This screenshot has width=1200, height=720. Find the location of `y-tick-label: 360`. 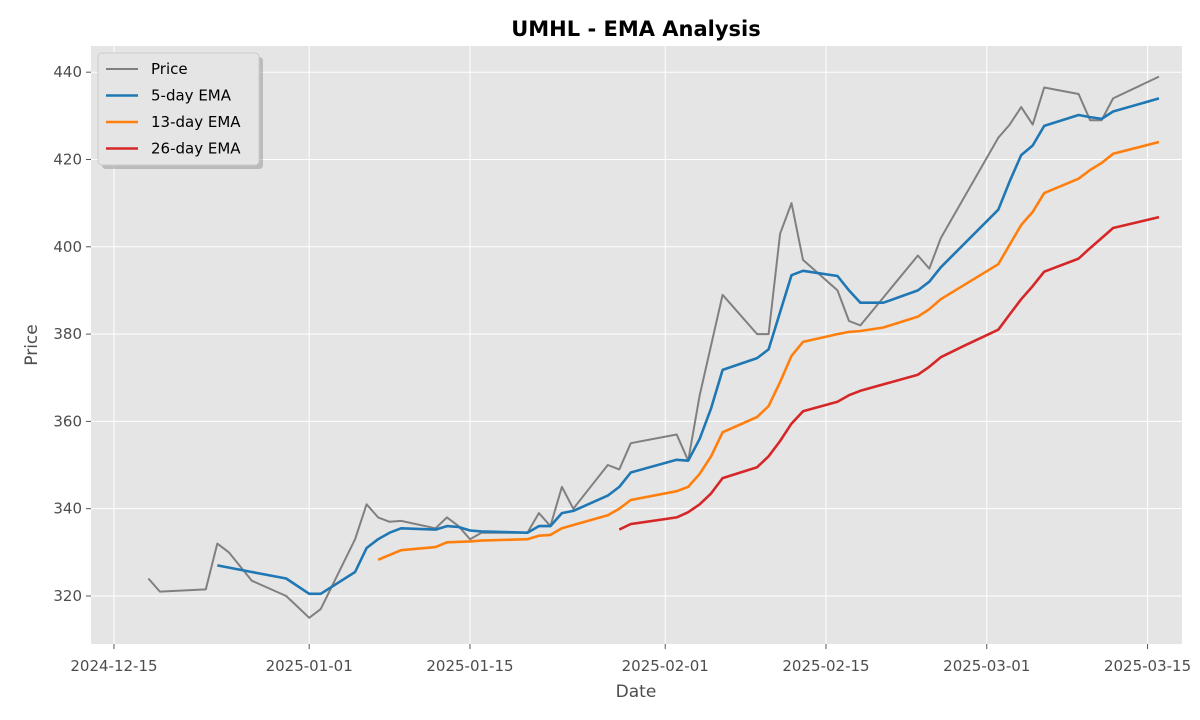

y-tick-label: 360 is located at coordinates (67, 421).